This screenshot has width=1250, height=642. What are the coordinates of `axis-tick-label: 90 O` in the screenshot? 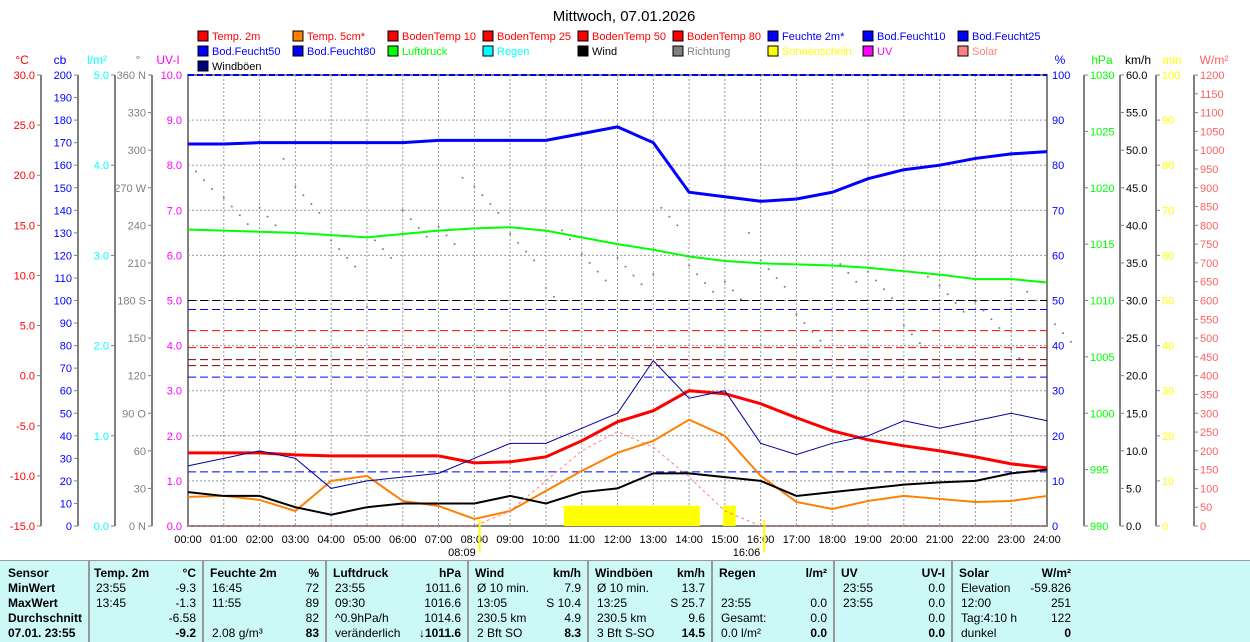 It's located at (134, 414).